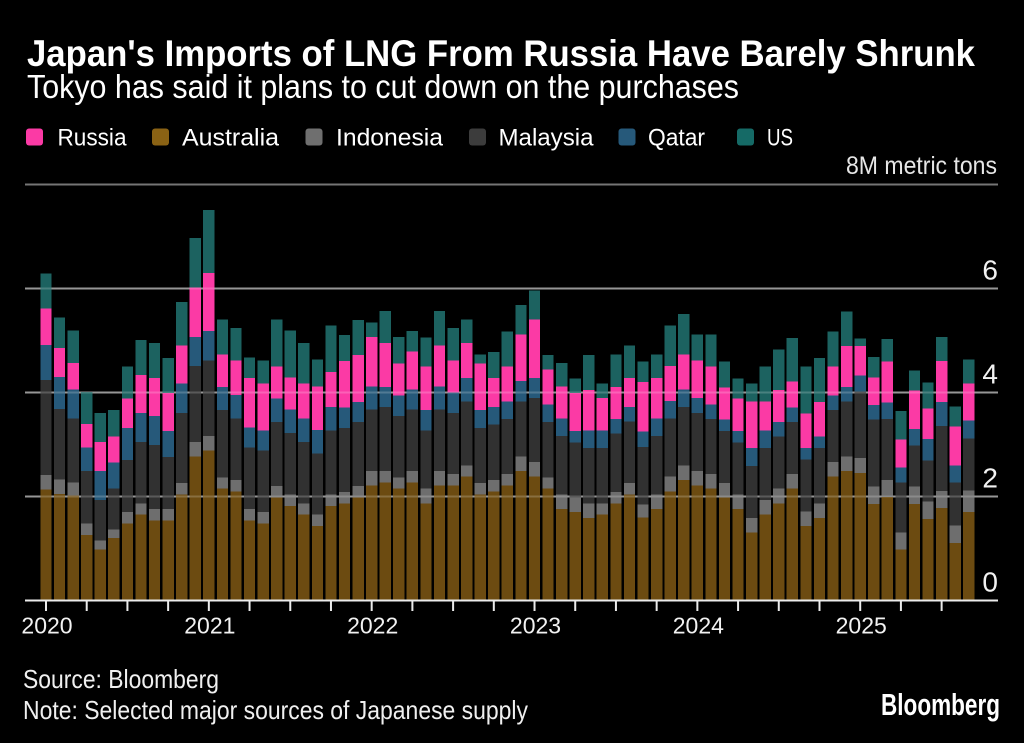 This screenshot has width=1024, height=743. What do you see at coordinates (390, 138) in the screenshot?
I see `svg-text: Indonesia` at bounding box center [390, 138].